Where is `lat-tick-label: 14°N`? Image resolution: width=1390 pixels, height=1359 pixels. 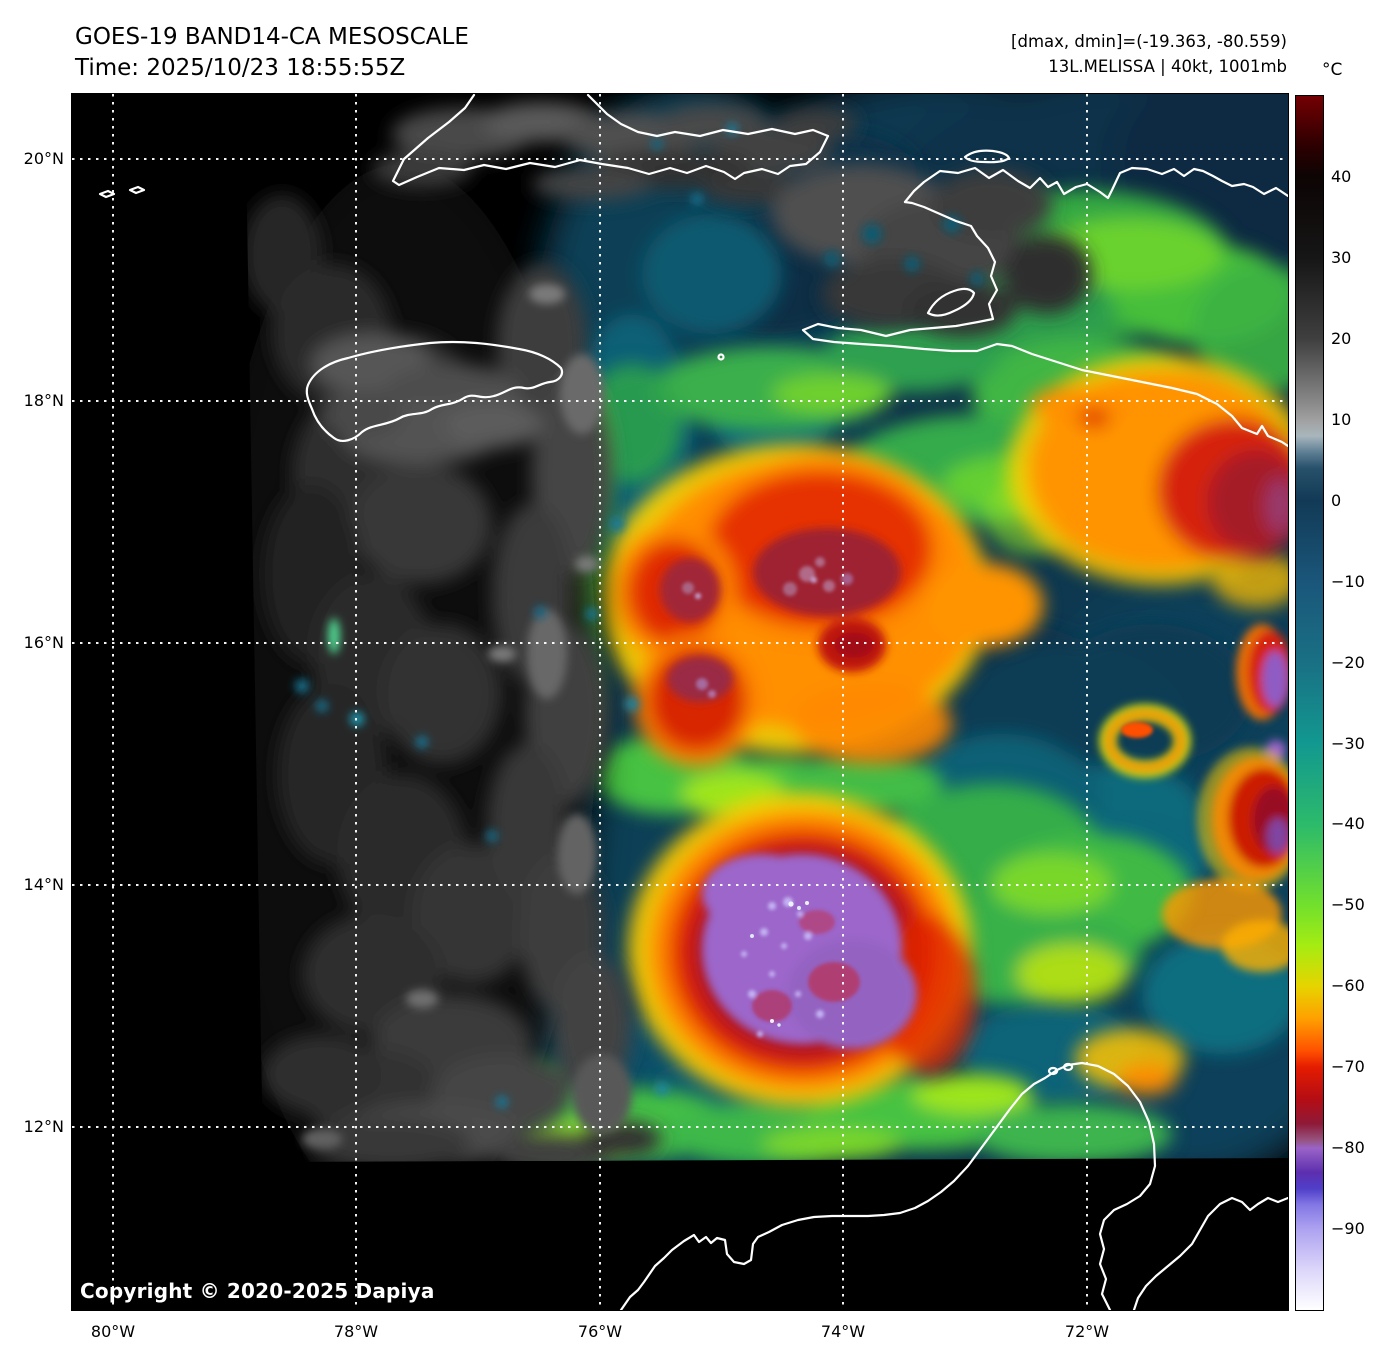
lat-tick-label: 14°N is located at coordinates (43, 885).